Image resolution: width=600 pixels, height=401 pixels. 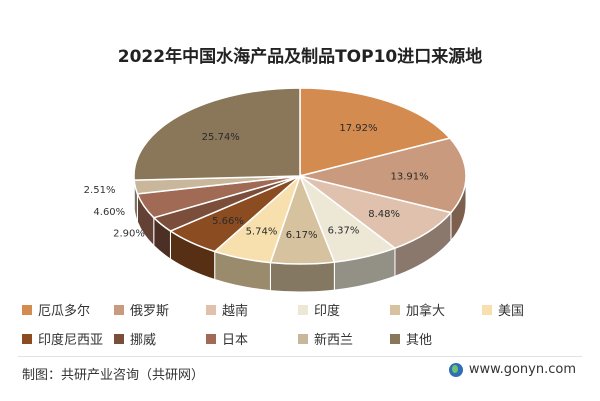 I want to click on legend-item-厄瓜多尔: 厄瓜多尔, so click(x=68, y=309).